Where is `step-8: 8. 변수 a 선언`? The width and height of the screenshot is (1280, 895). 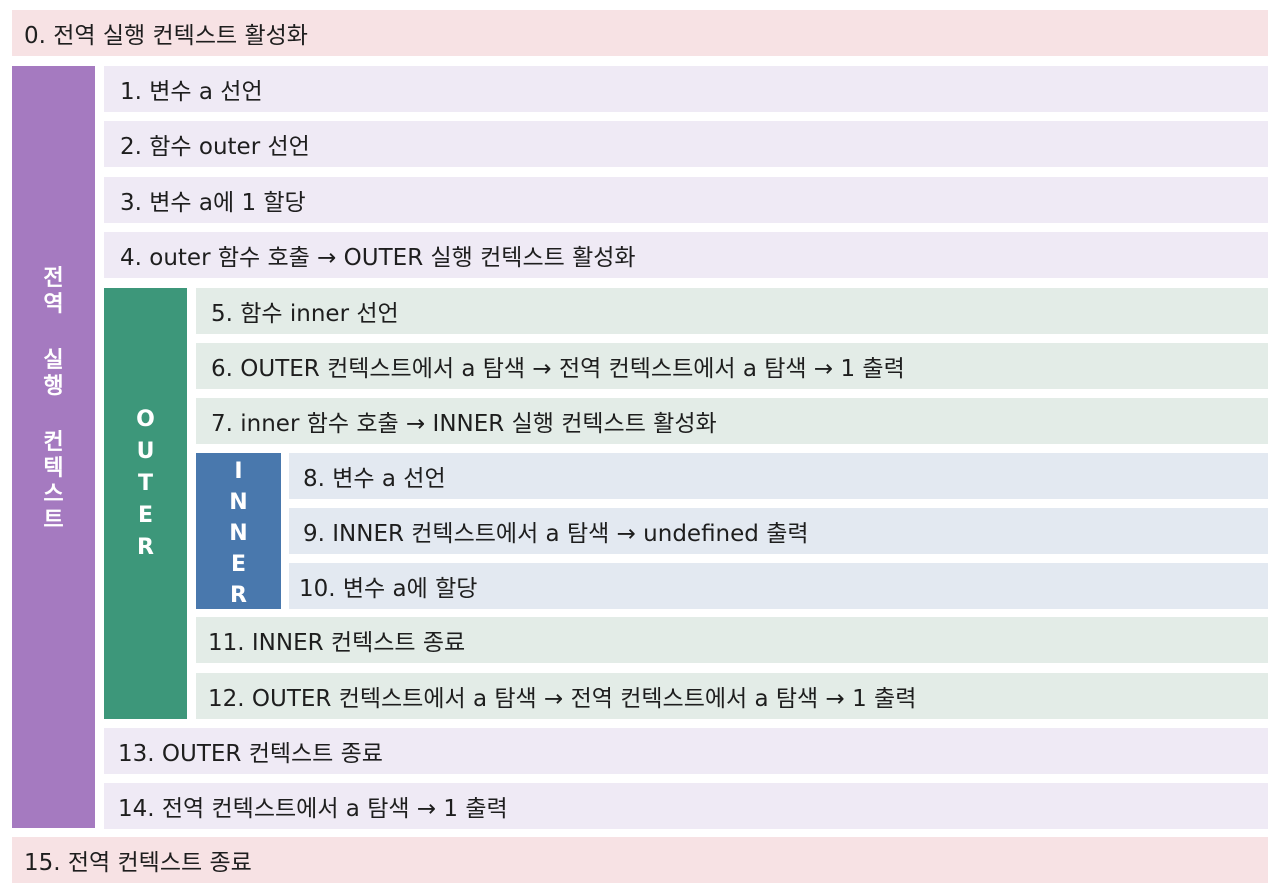
step-8: 8. 변수 a 선언 is located at coordinates (778, 476).